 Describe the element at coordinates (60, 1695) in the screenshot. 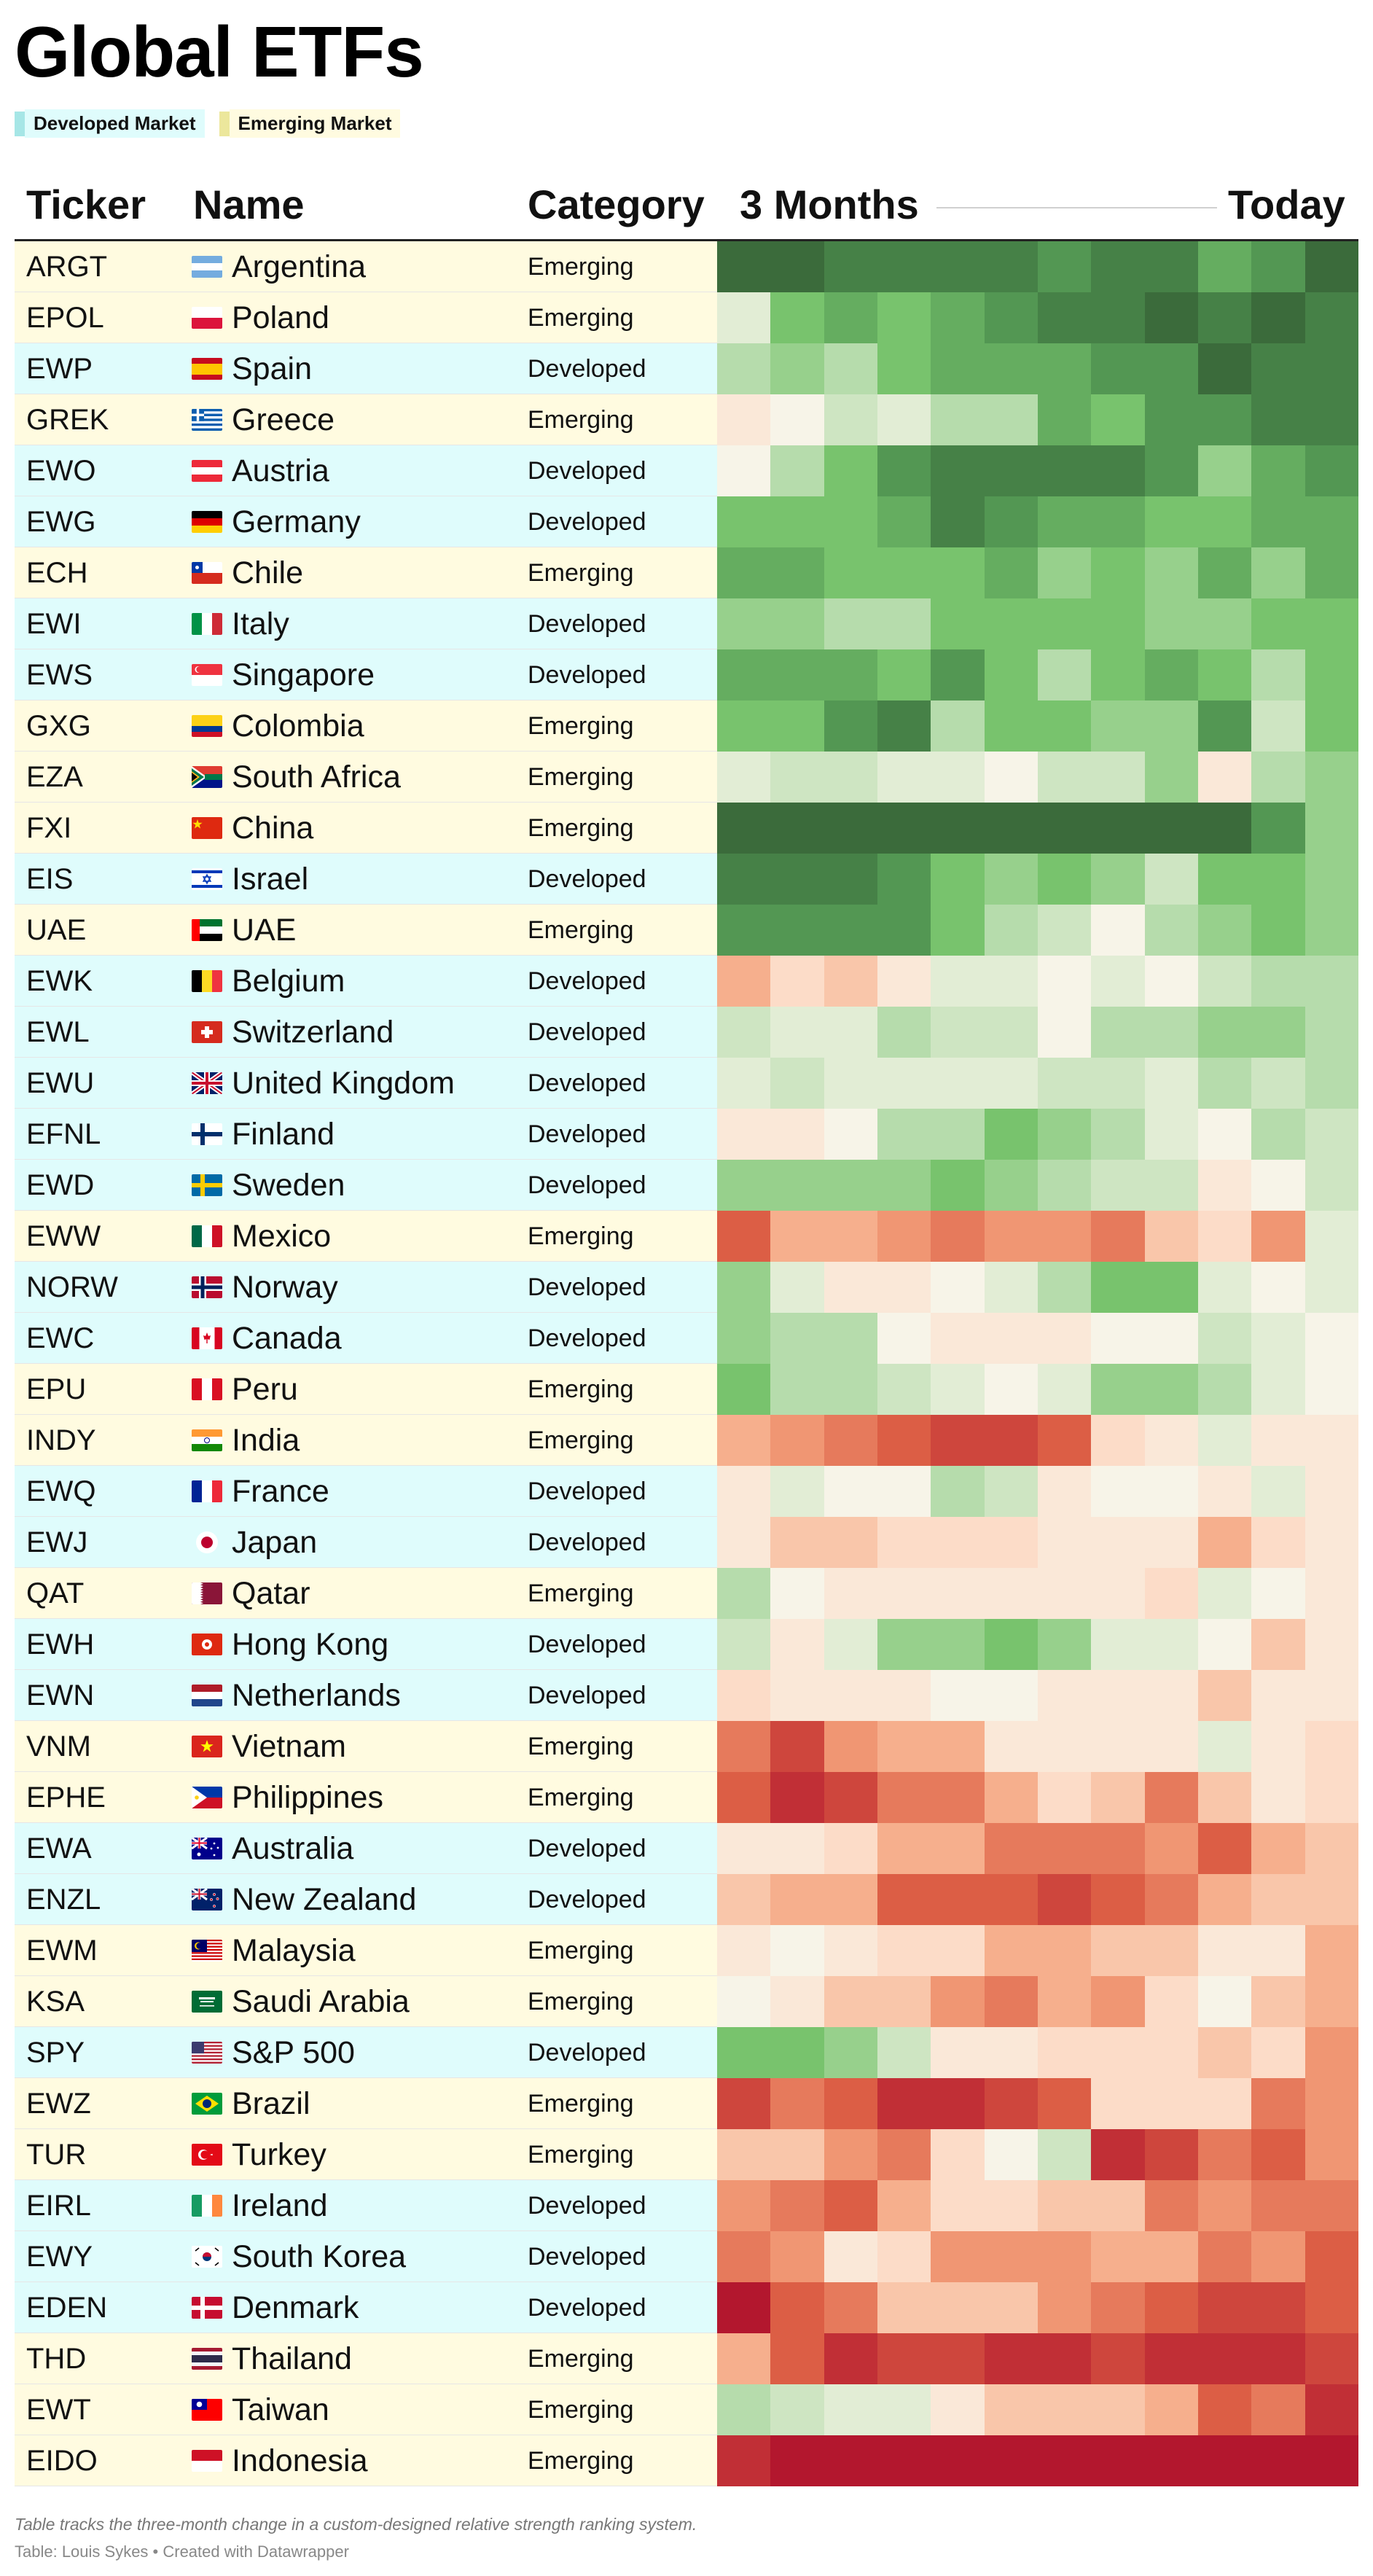

I see `ticker-cell: EWN` at that location.